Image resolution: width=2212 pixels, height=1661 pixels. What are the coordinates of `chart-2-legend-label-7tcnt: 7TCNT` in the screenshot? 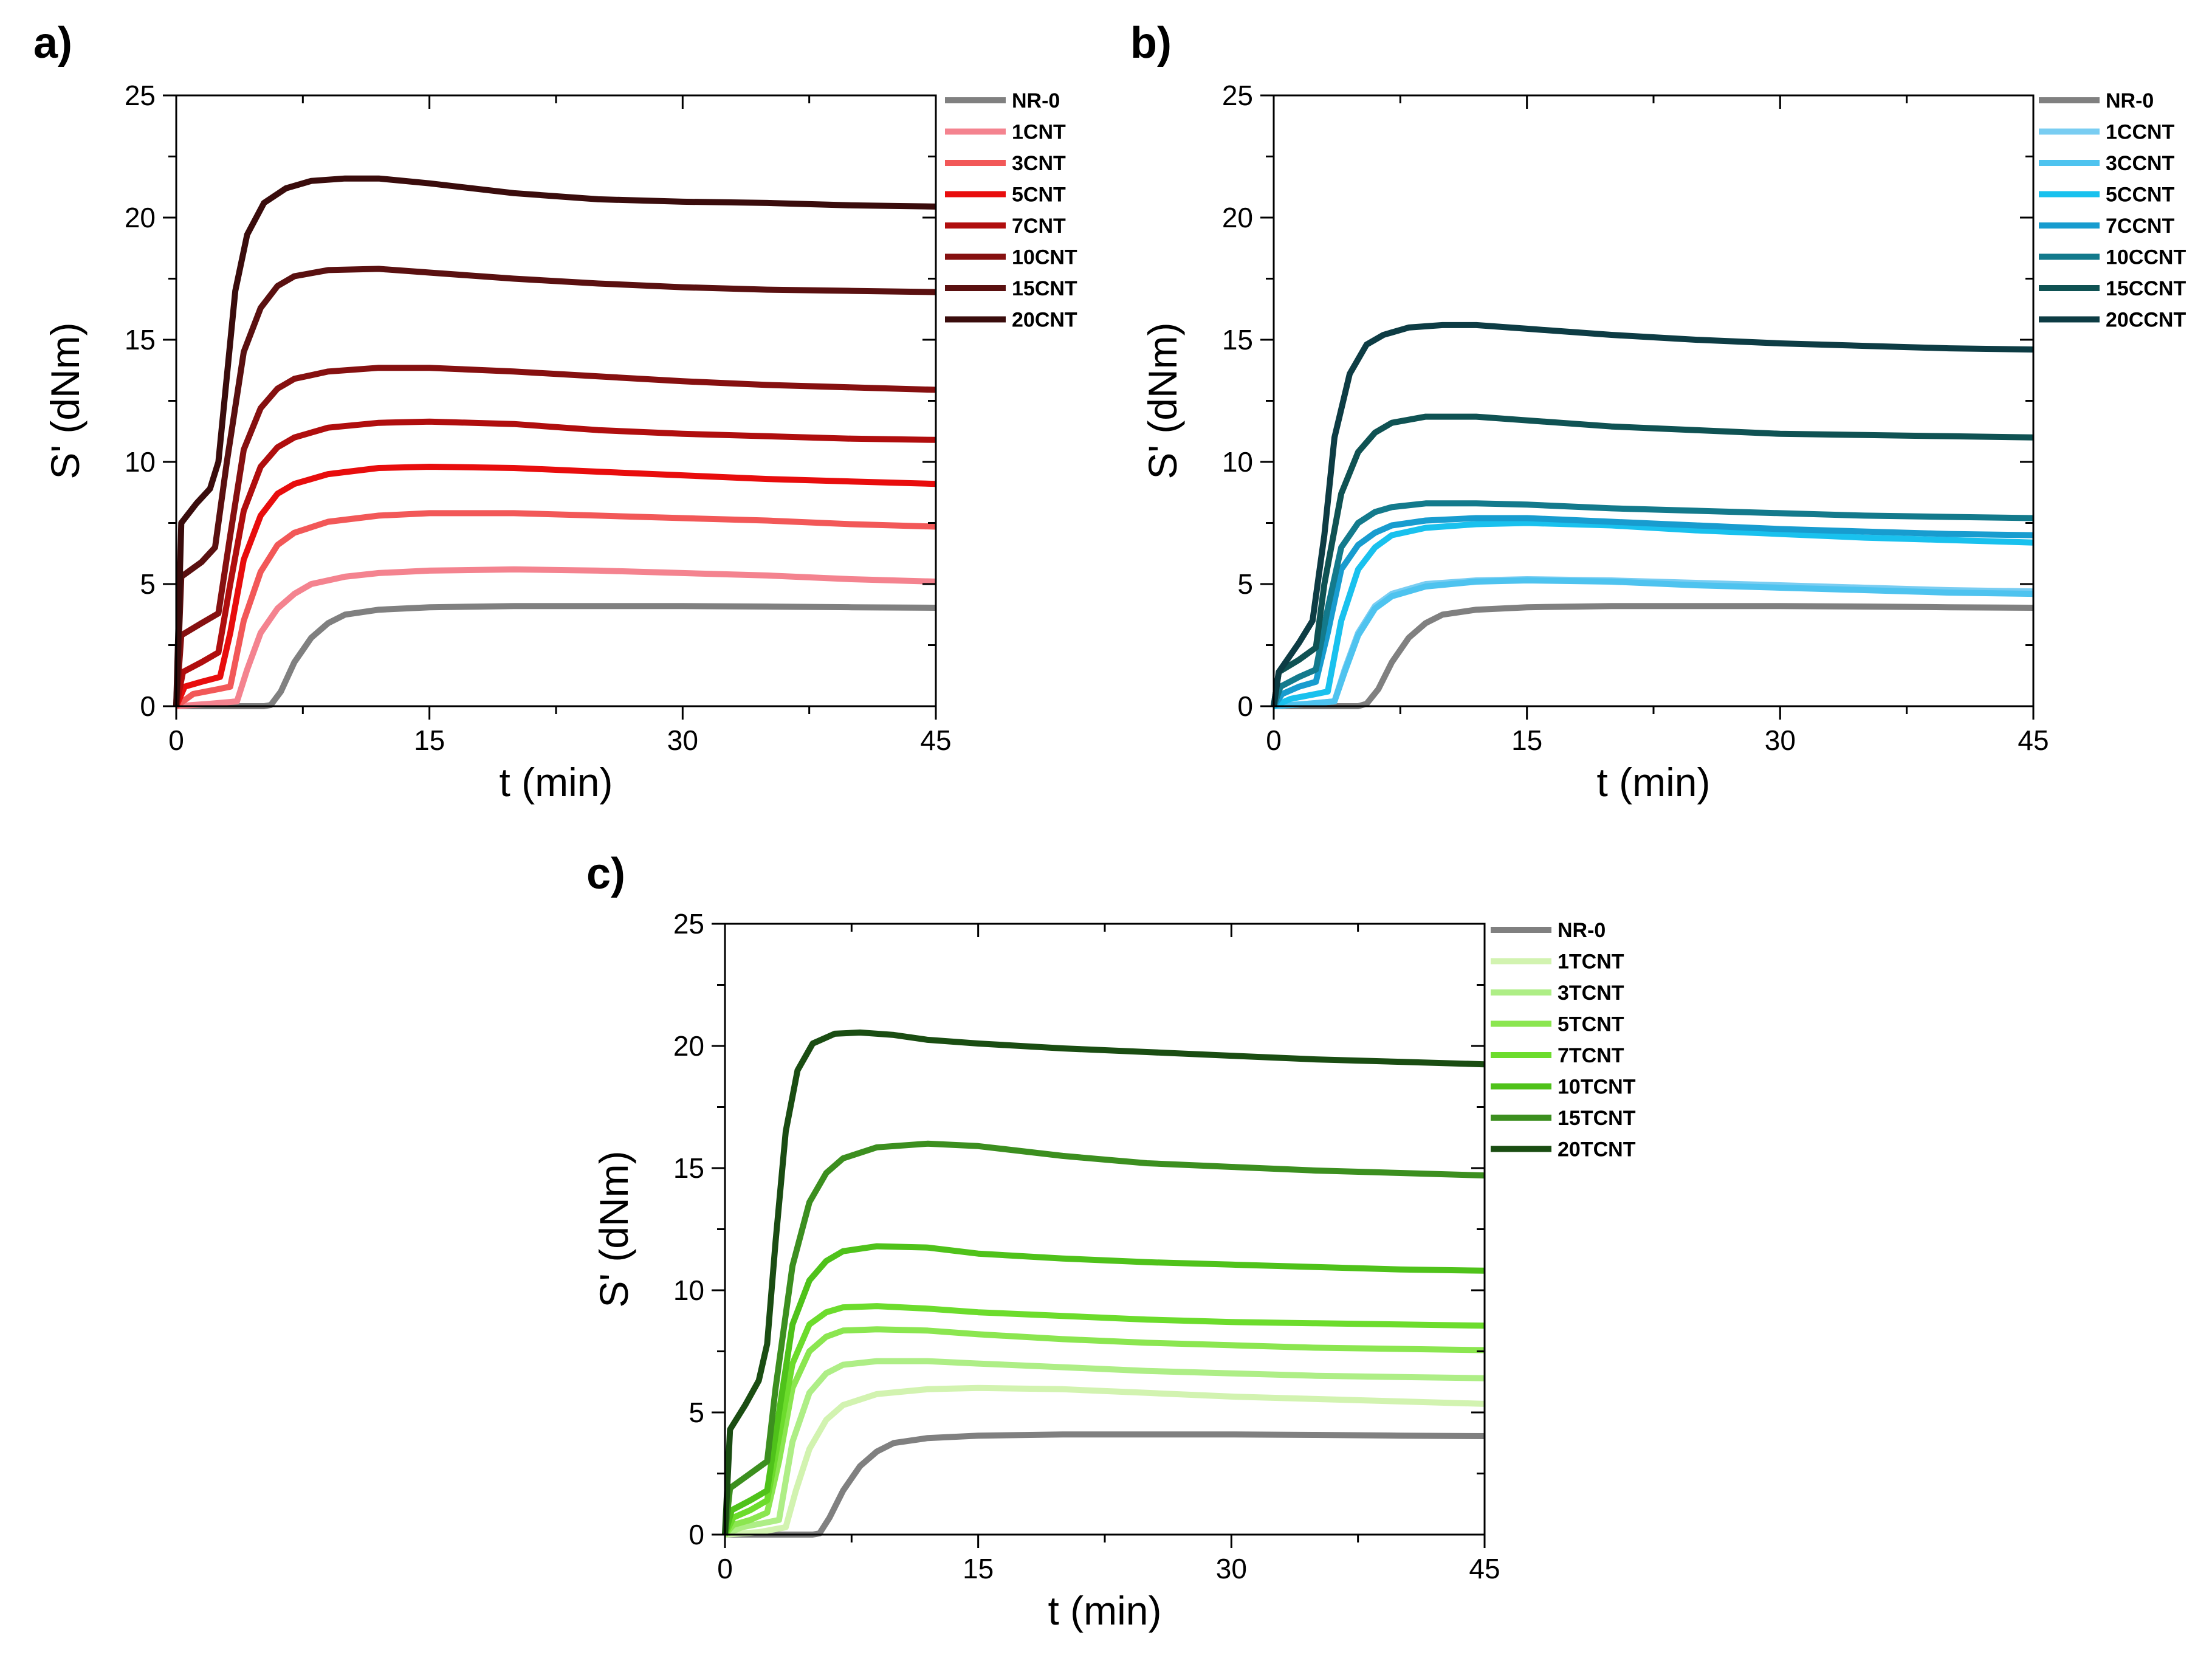 It's located at (1591, 1055).